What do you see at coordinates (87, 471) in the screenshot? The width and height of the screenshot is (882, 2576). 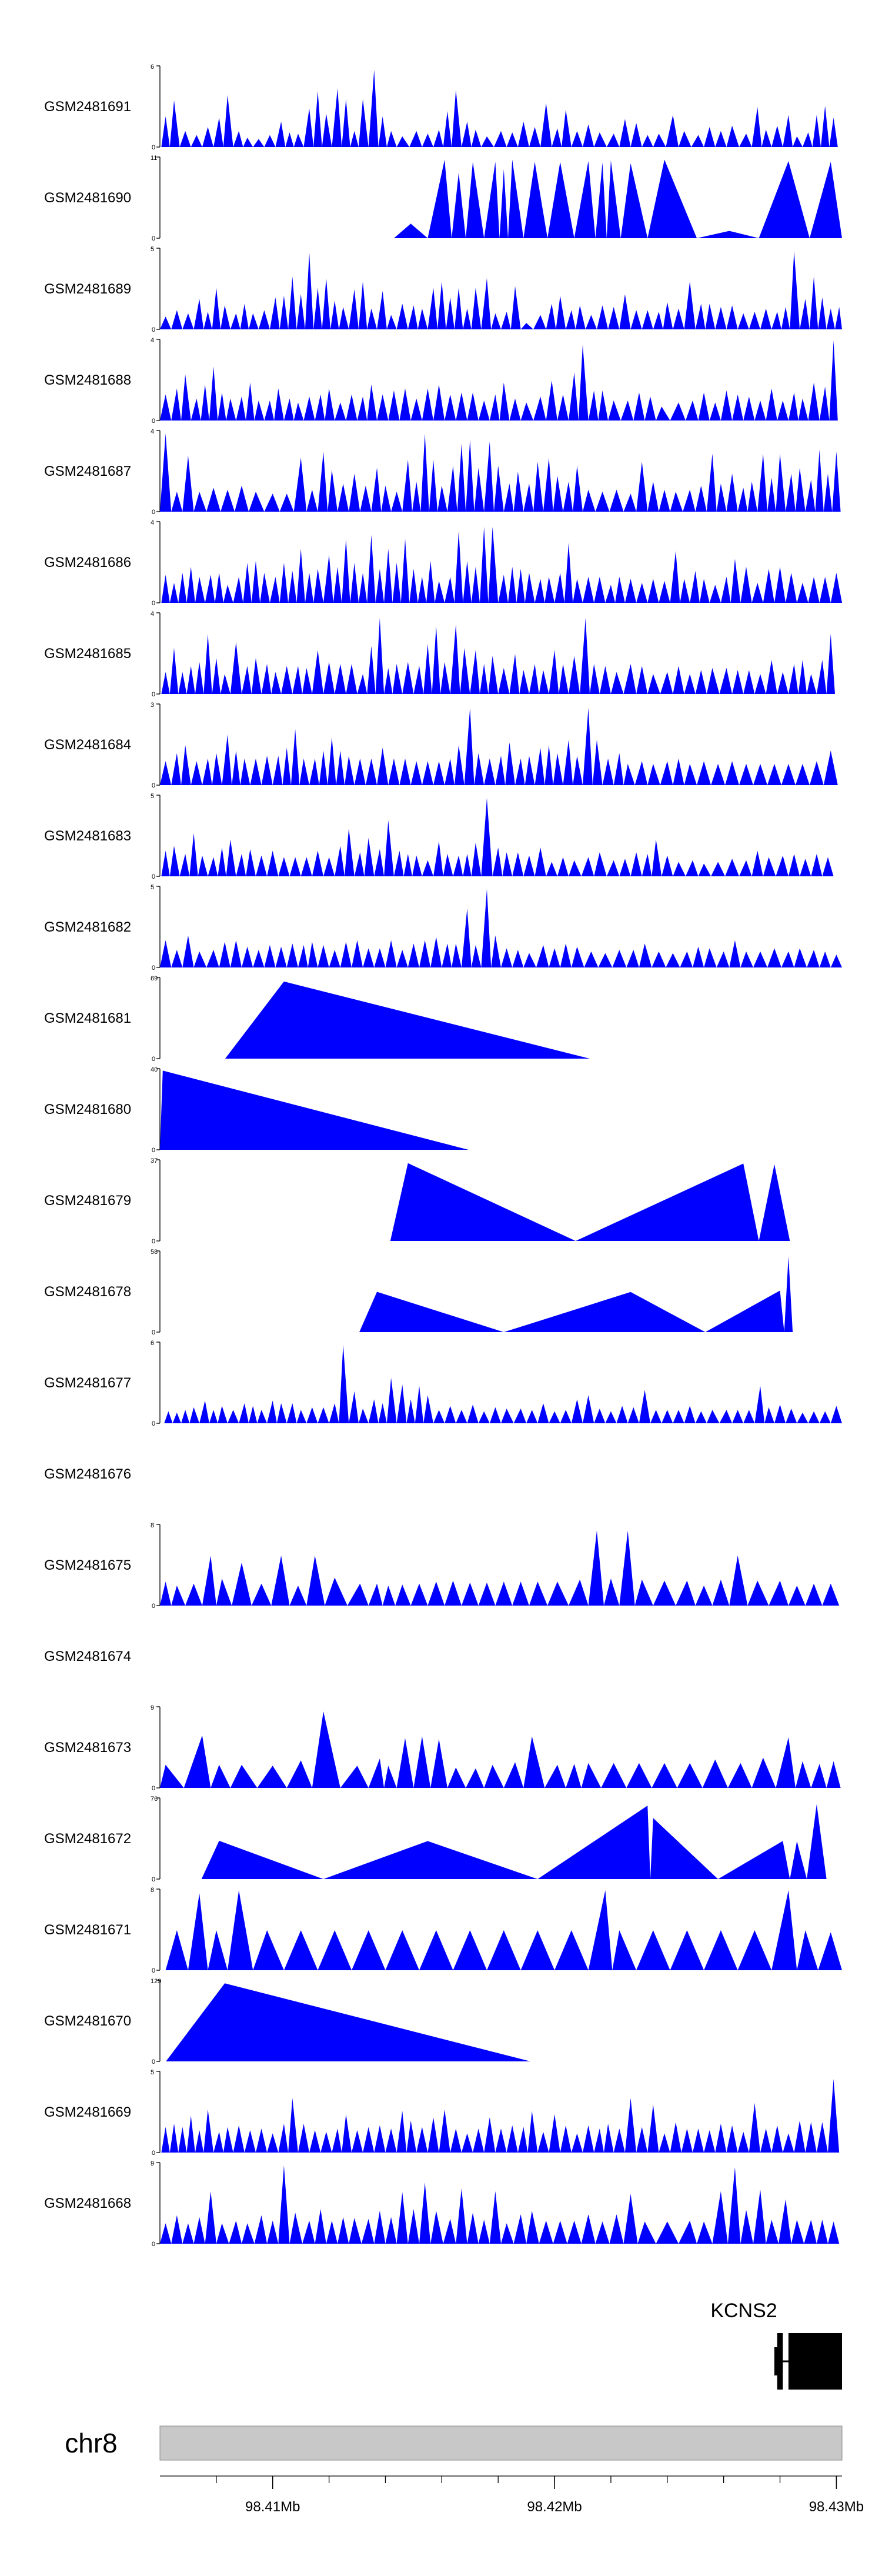 I see `track-name-label: GSM2481687` at bounding box center [87, 471].